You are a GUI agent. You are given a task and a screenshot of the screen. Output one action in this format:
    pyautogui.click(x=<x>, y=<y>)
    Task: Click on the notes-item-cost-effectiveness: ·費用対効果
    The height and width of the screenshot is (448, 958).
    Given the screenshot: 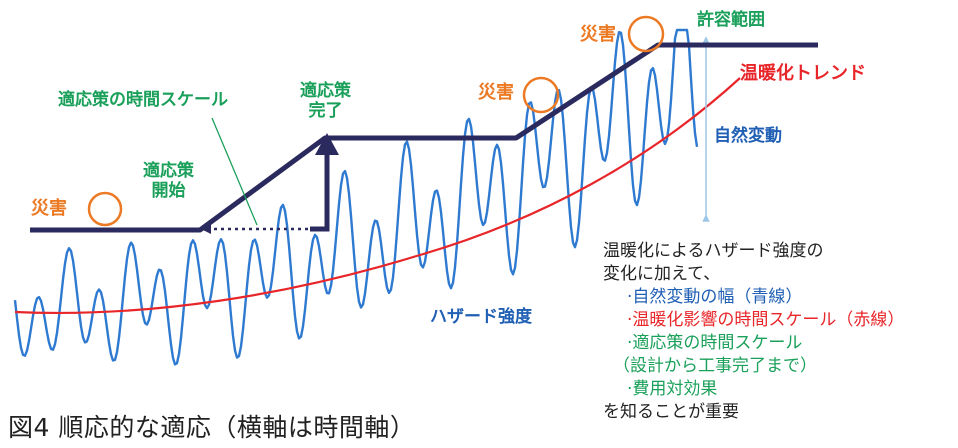 What is the action you would take?
    pyautogui.click(x=672, y=389)
    